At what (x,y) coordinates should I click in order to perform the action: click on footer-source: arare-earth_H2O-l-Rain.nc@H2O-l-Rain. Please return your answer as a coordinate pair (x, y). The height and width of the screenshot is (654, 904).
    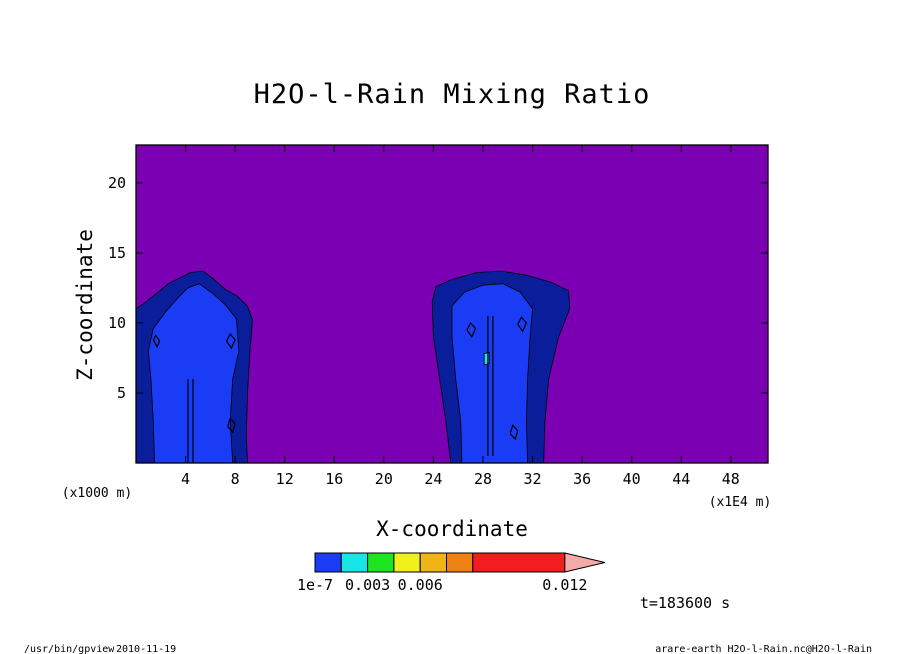
    Looking at the image, I should click on (763, 649).